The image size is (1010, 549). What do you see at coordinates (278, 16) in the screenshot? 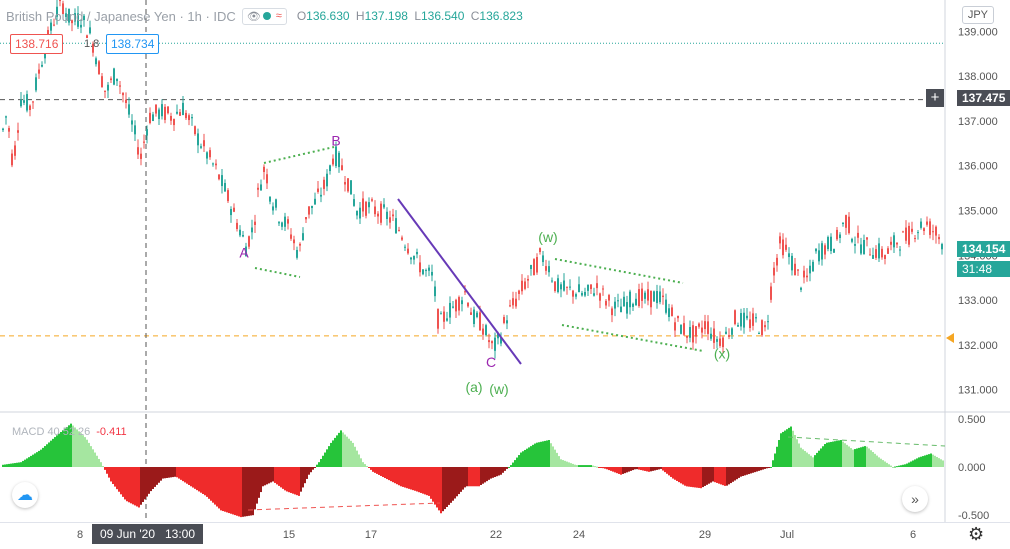
I see `wave-icon: ≈` at bounding box center [278, 16].